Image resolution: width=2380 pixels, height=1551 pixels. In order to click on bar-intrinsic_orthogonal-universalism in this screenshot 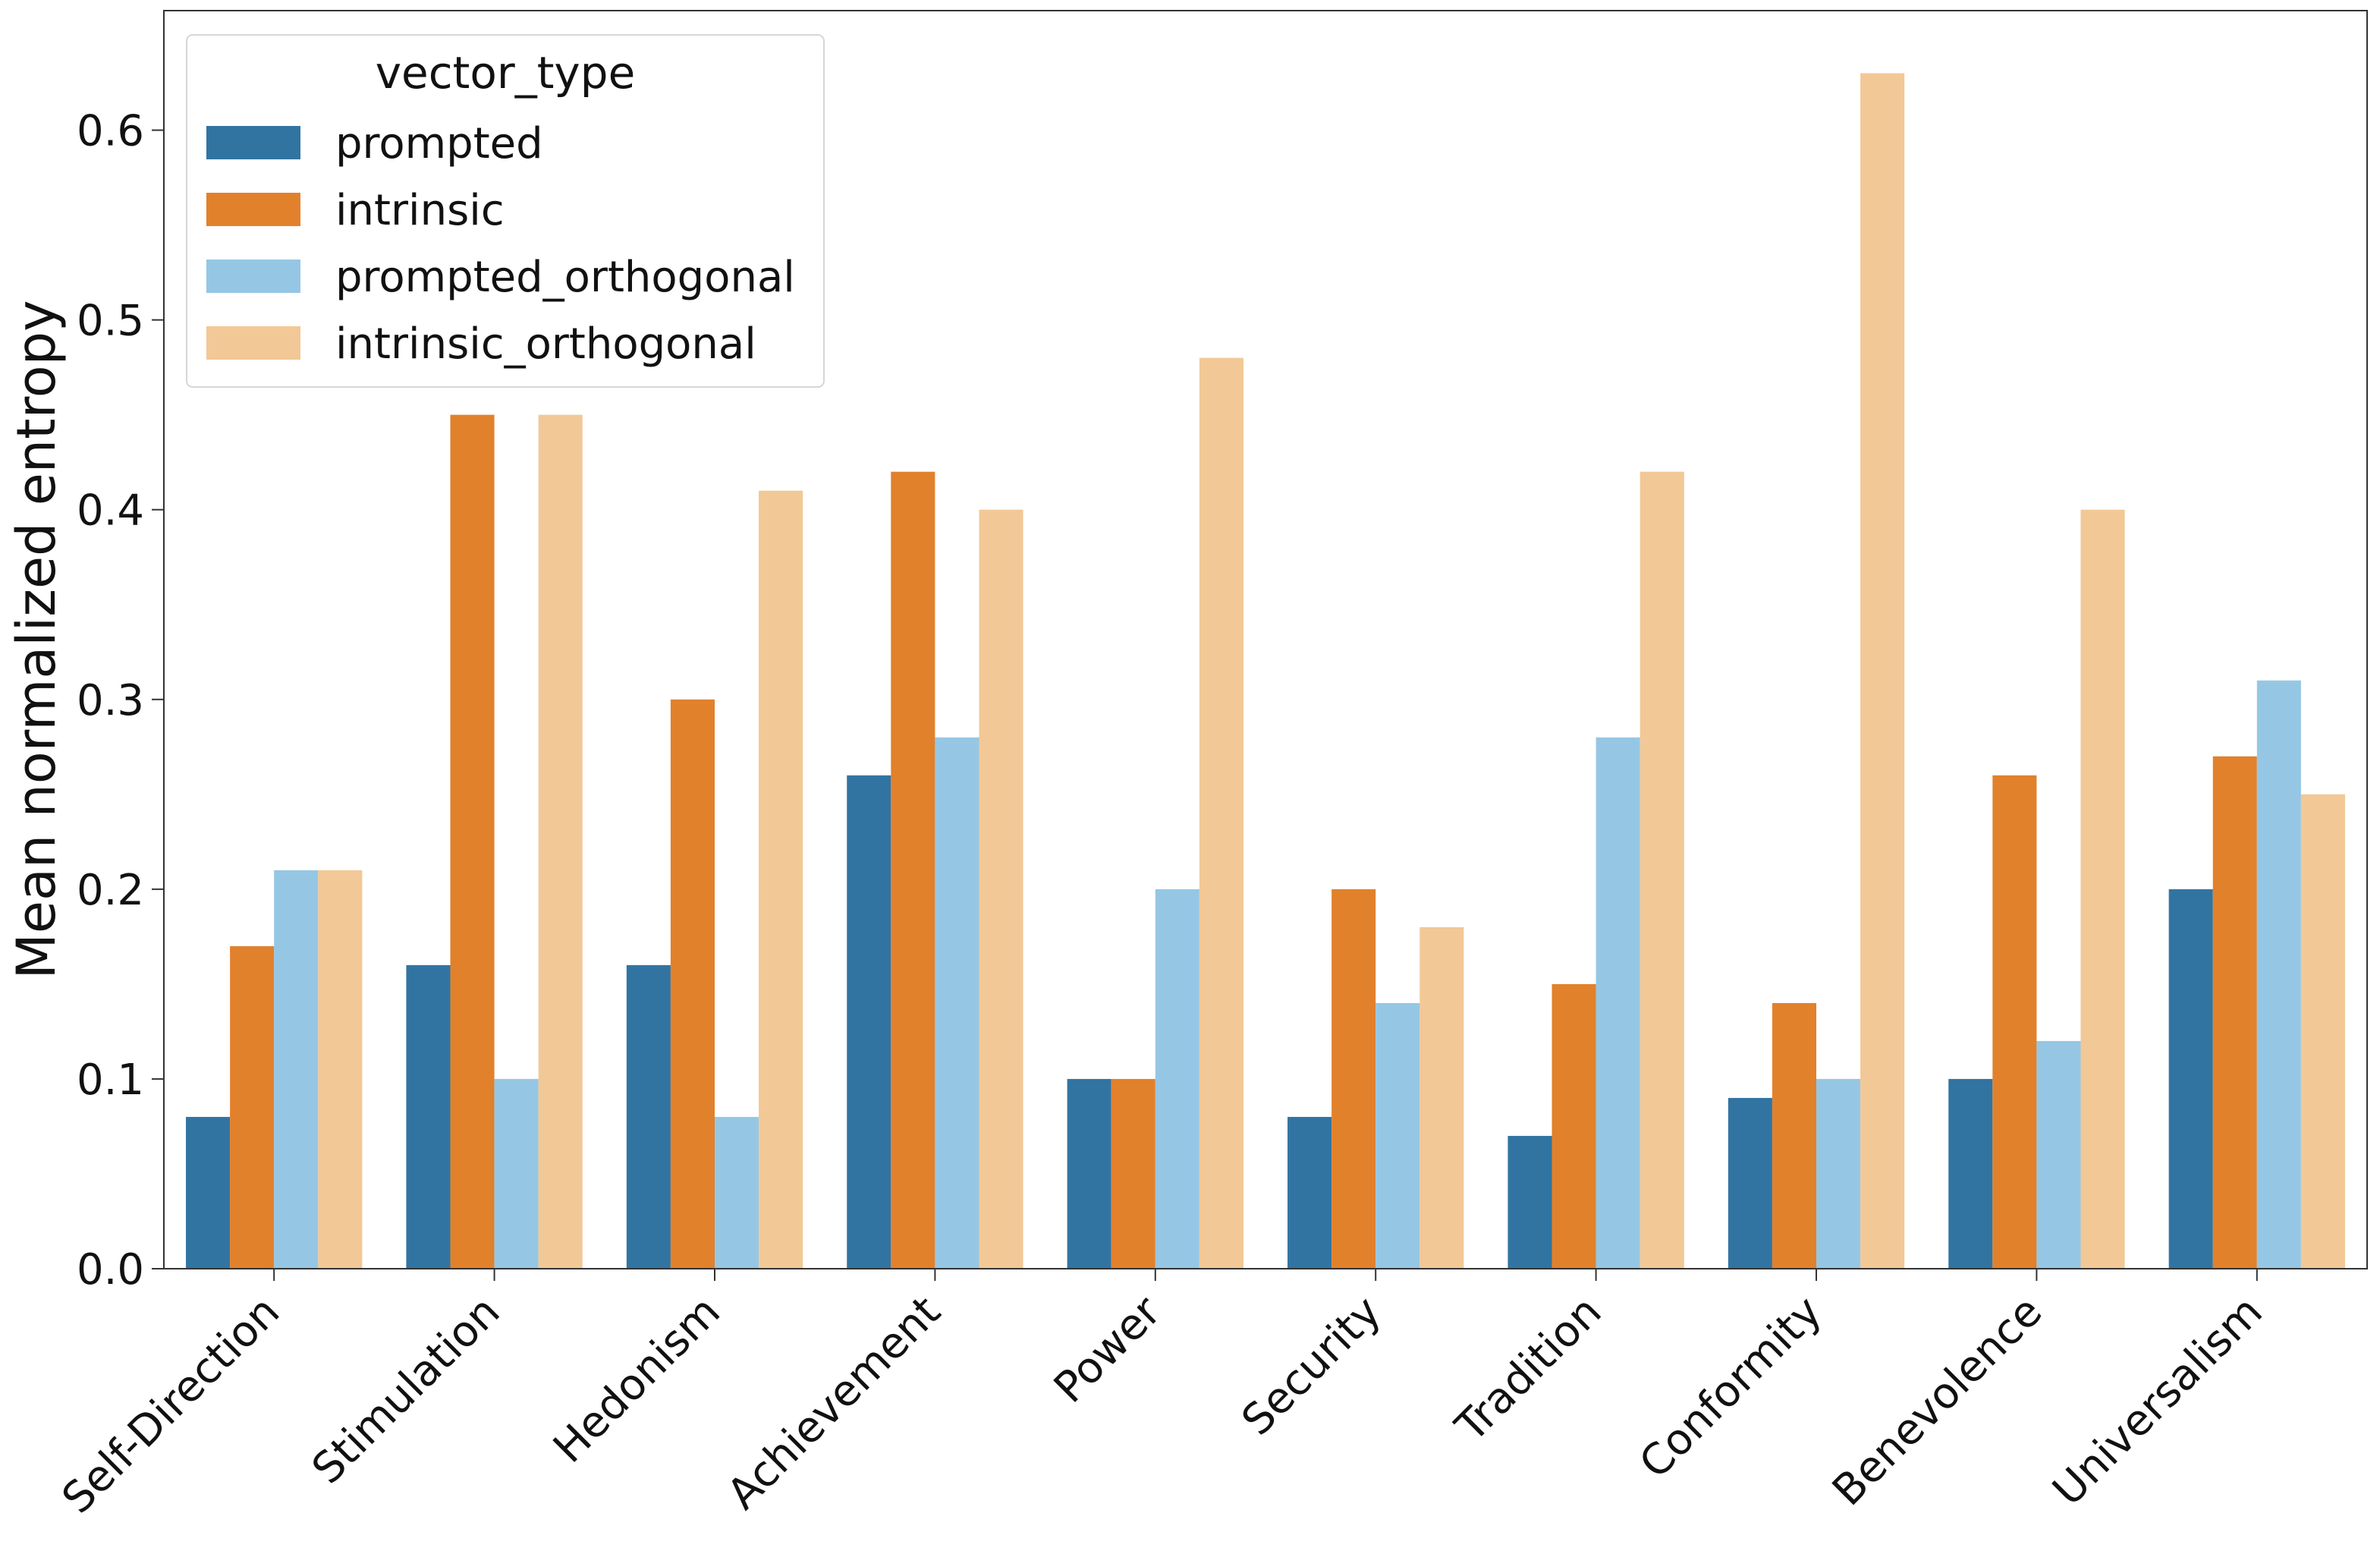, I will do `click(2322, 1031)`.